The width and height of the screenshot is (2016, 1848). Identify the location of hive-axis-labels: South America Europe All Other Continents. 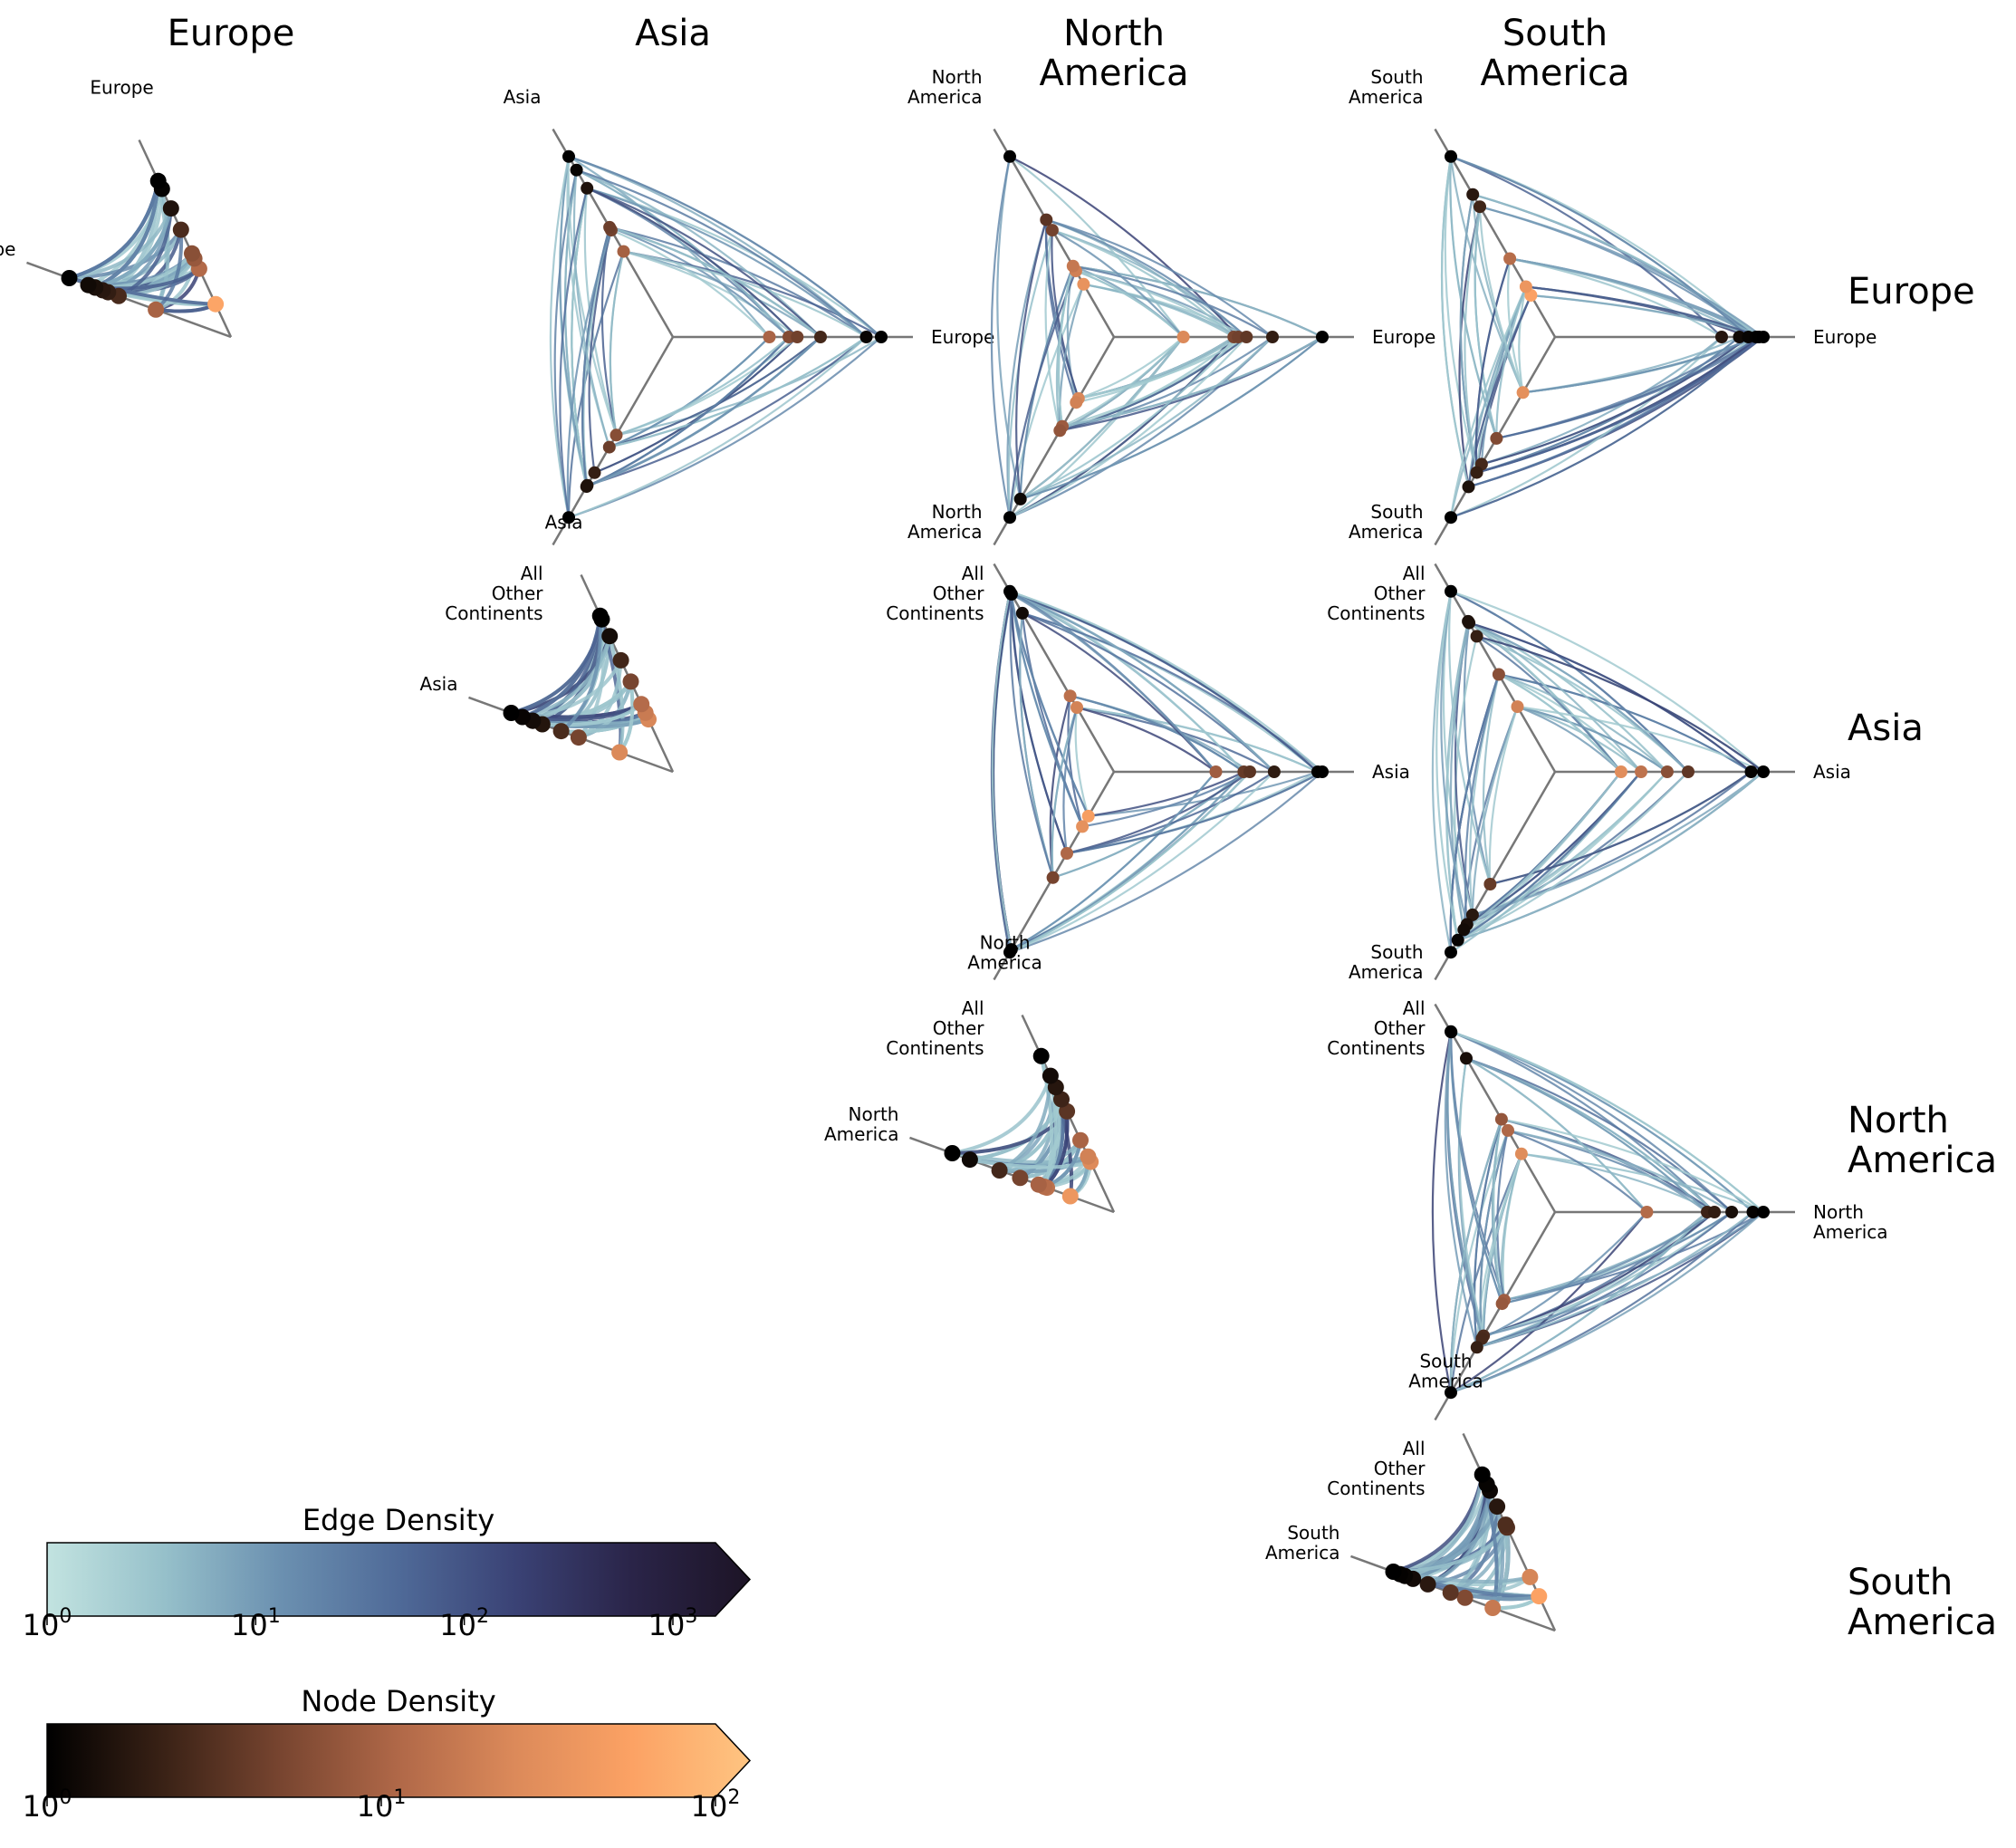
(1602, 345).